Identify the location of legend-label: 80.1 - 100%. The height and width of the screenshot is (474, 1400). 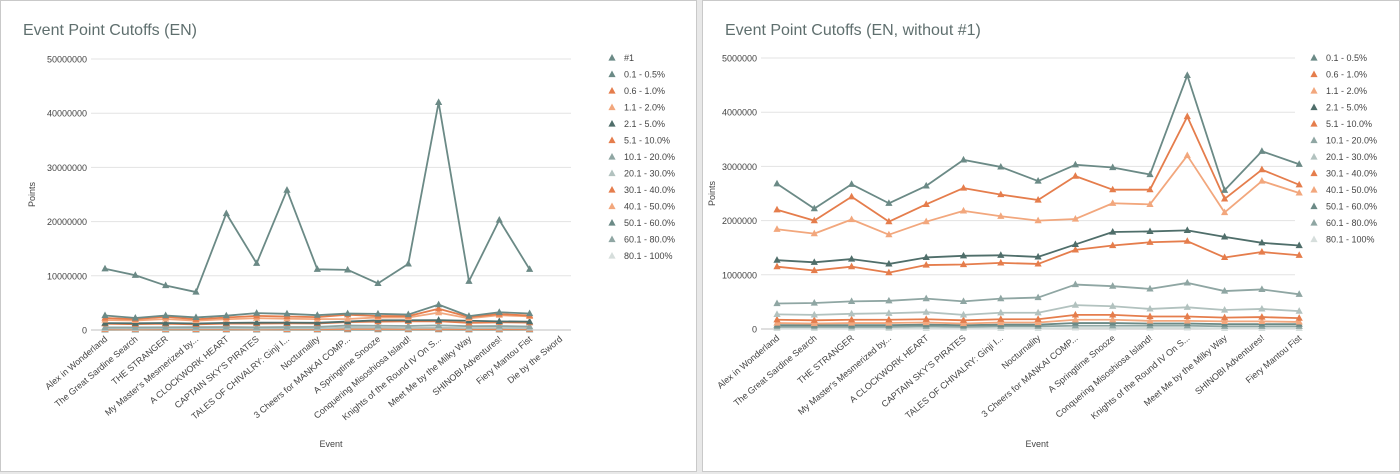
(1350, 240).